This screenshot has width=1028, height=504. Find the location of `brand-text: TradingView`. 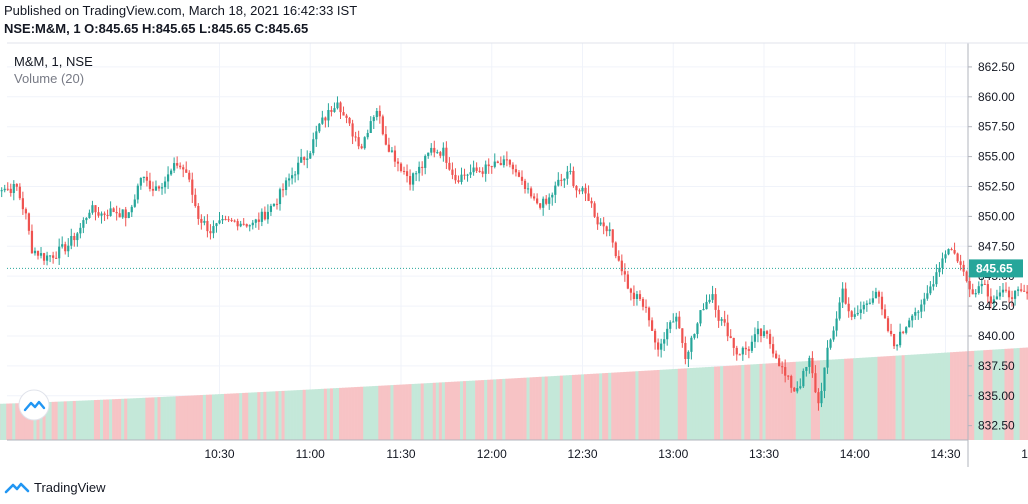

brand-text: TradingView is located at coordinates (70, 487).